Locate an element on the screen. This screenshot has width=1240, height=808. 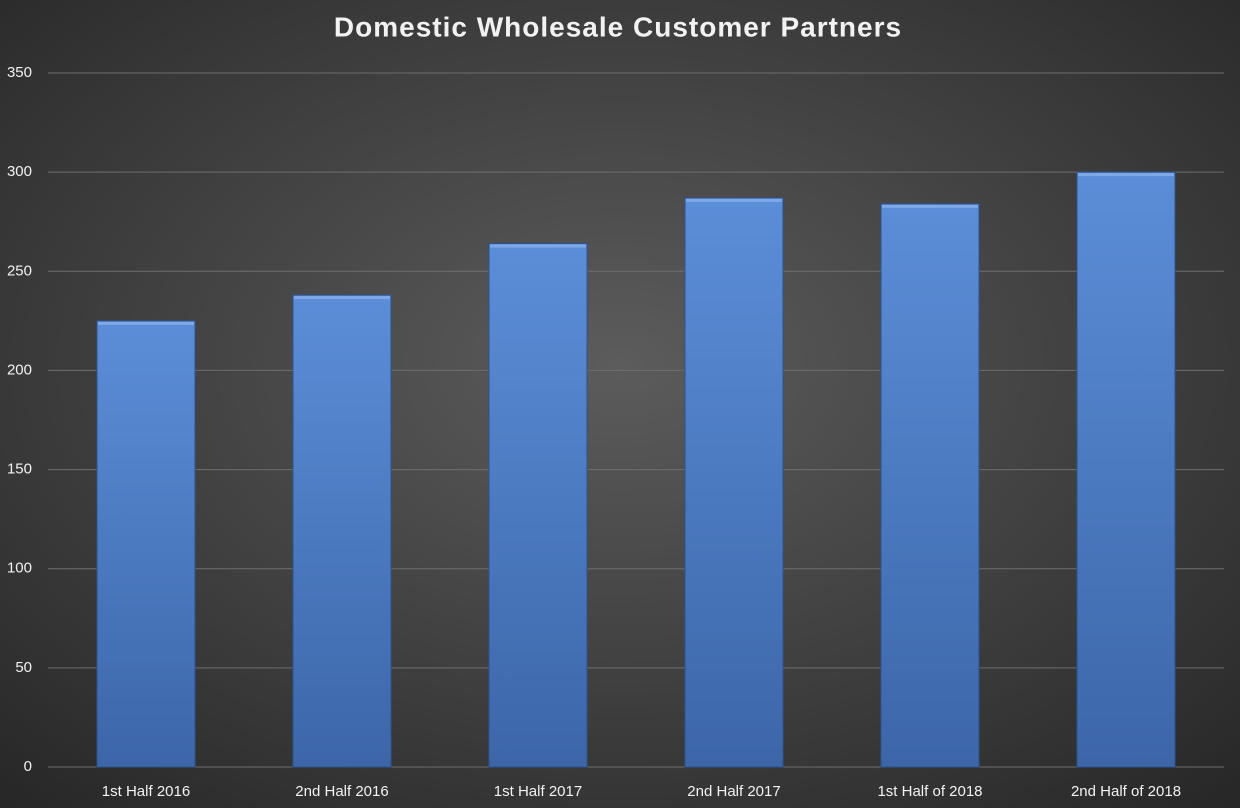
y-tick-label: 50 is located at coordinates (23, 667).